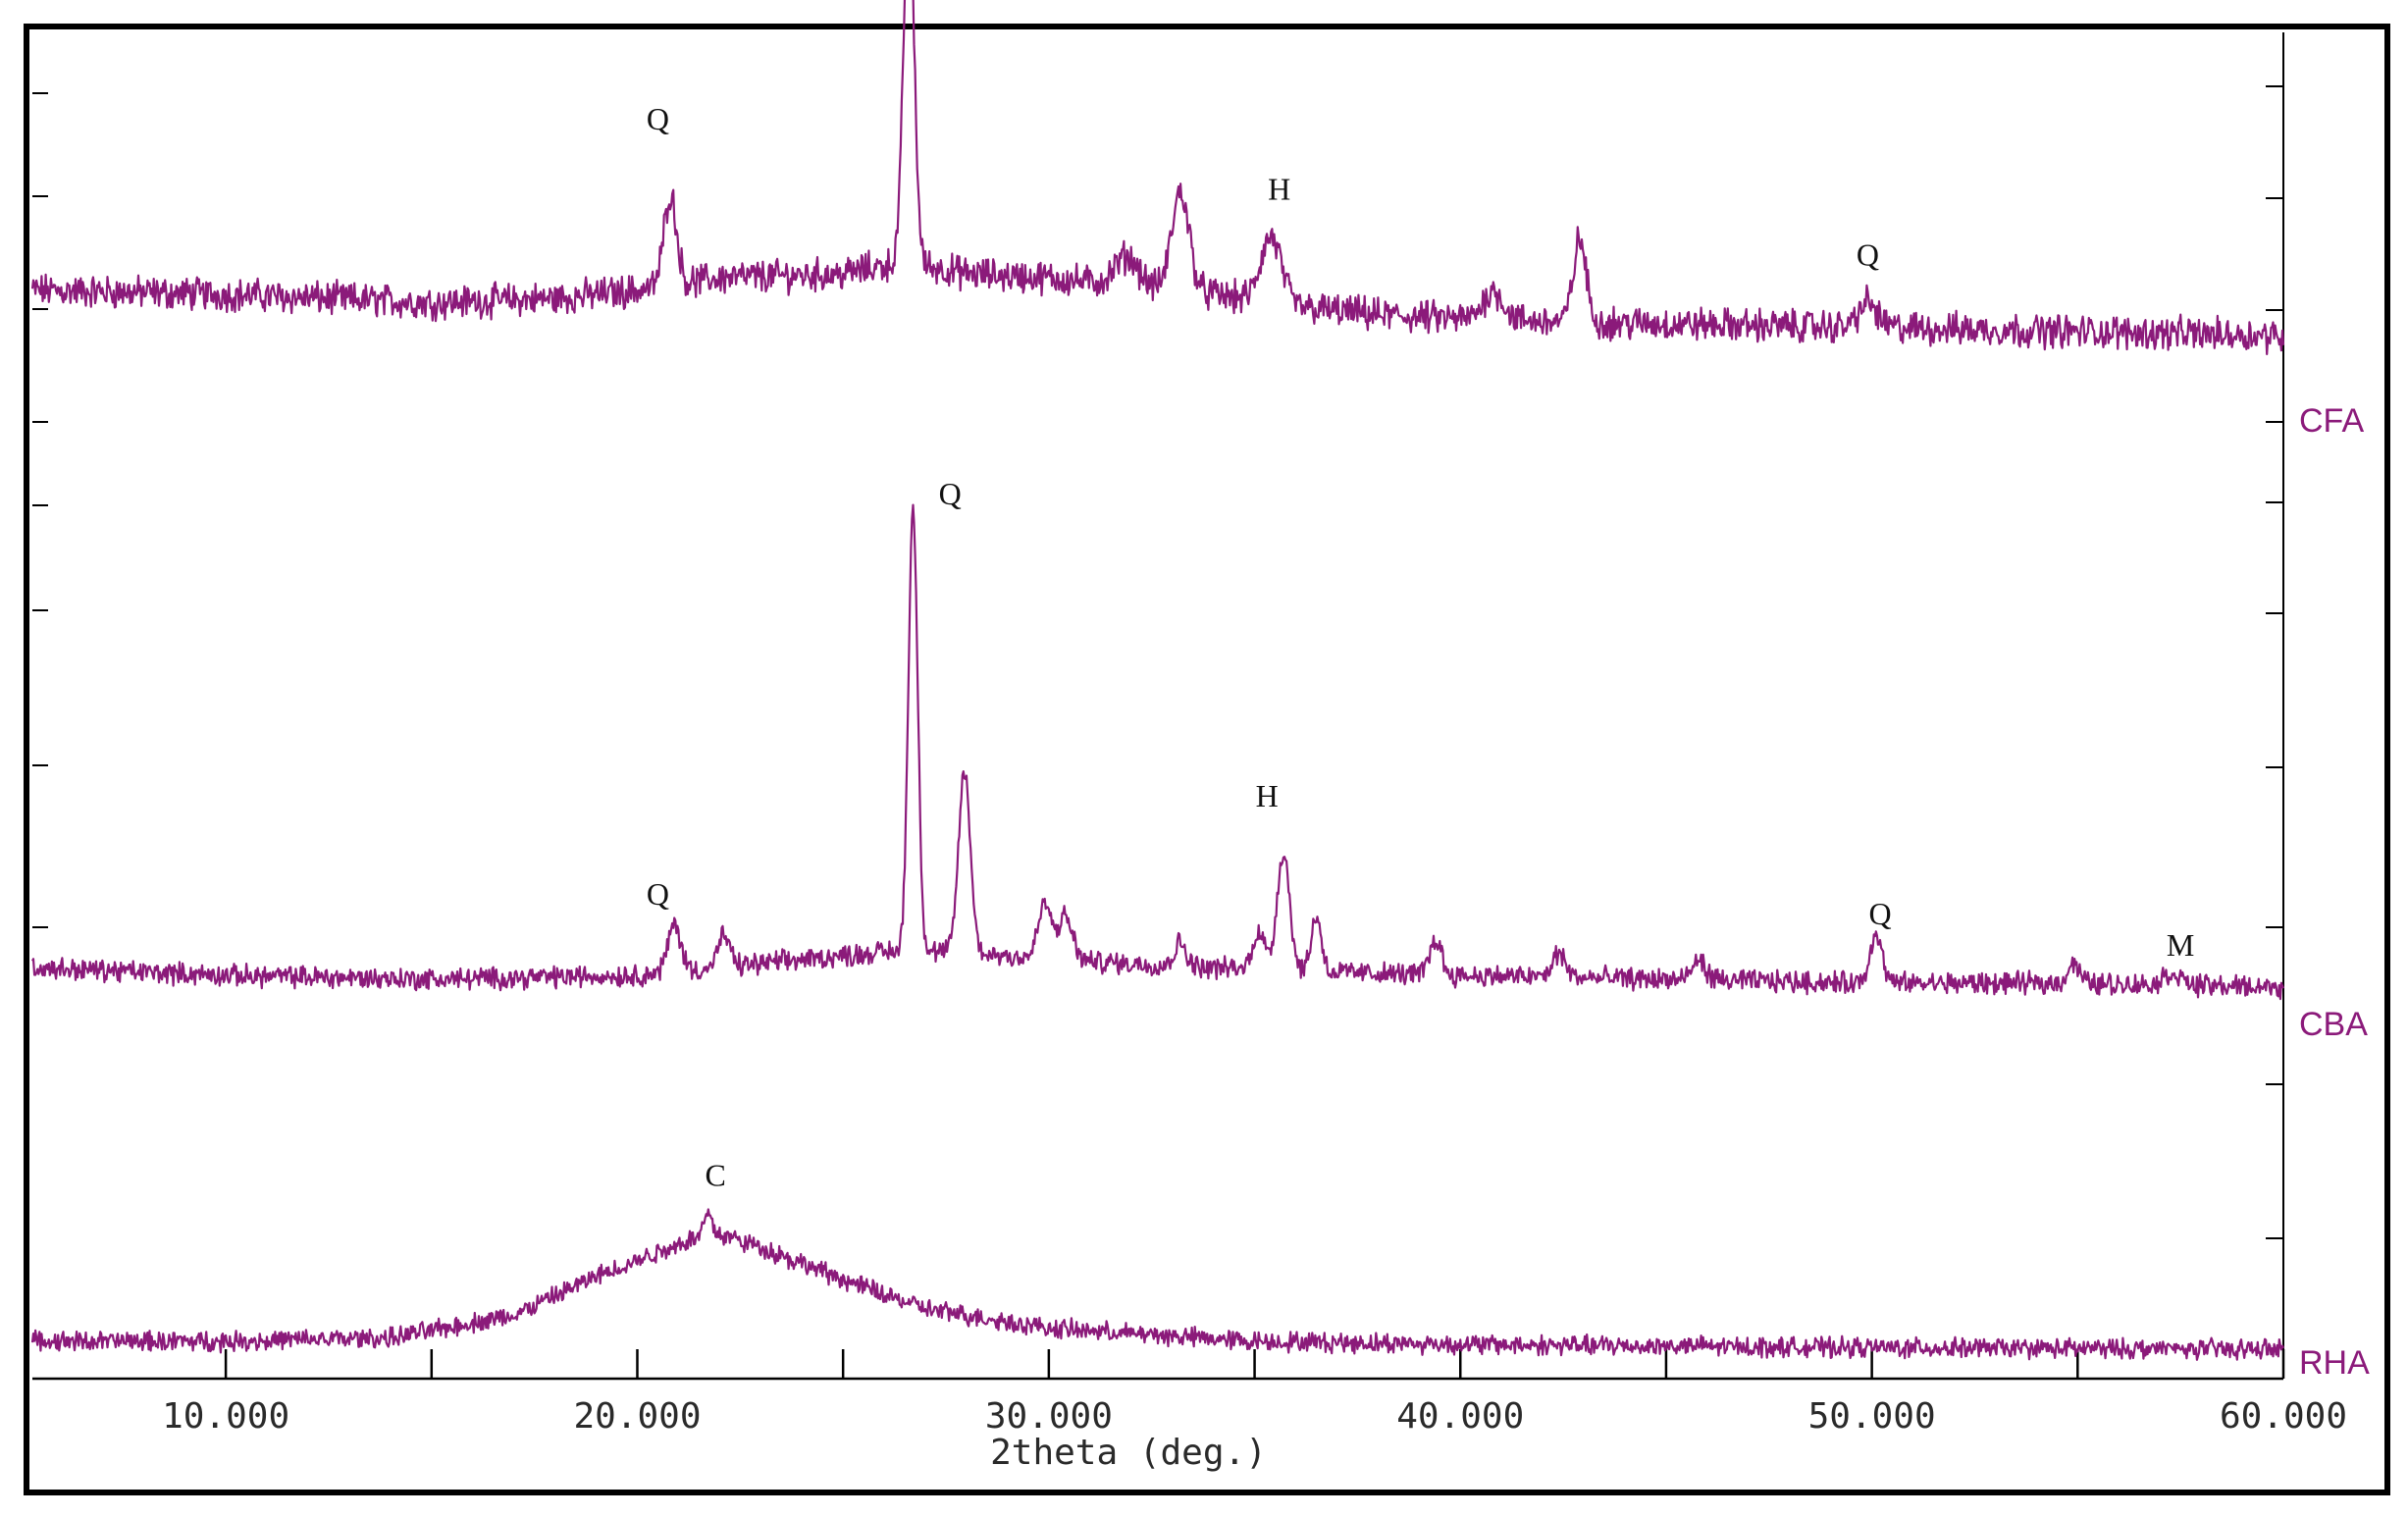 The image size is (2408, 1517). Describe the element at coordinates (2181, 945) in the screenshot. I see `peak-label: M` at that location.